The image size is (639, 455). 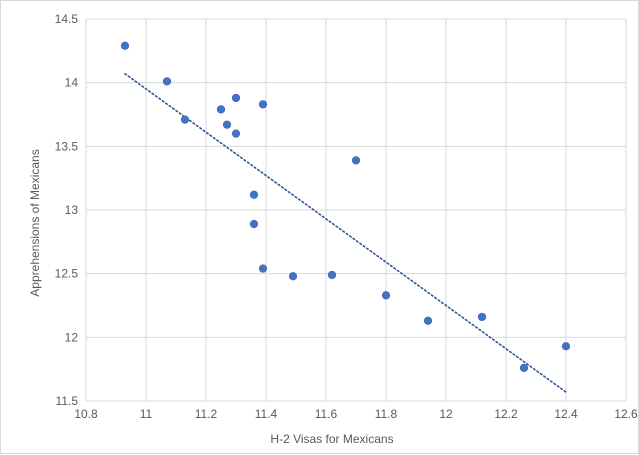 I want to click on x-tick-label: 12.4, so click(x=566, y=414).